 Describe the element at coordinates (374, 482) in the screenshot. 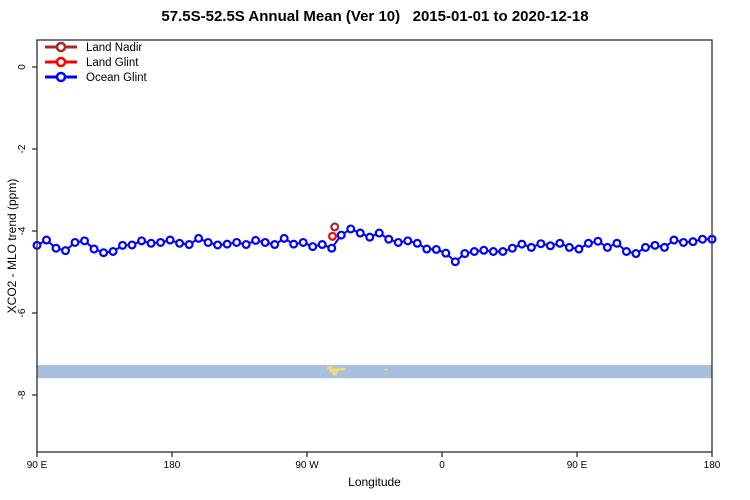

I see `x-axis-title: Longitude` at that location.